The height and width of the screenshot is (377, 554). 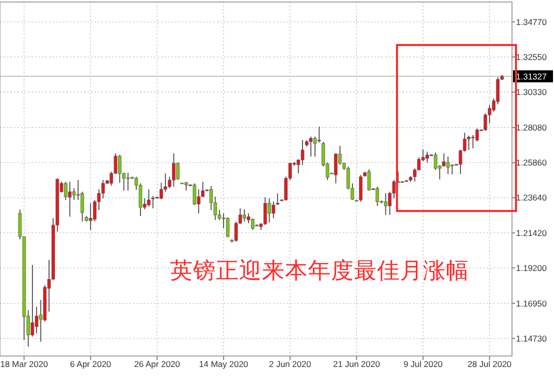 What do you see at coordinates (531, 197) in the screenshot?
I see `y-tick-label: 1.23640` at bounding box center [531, 197].